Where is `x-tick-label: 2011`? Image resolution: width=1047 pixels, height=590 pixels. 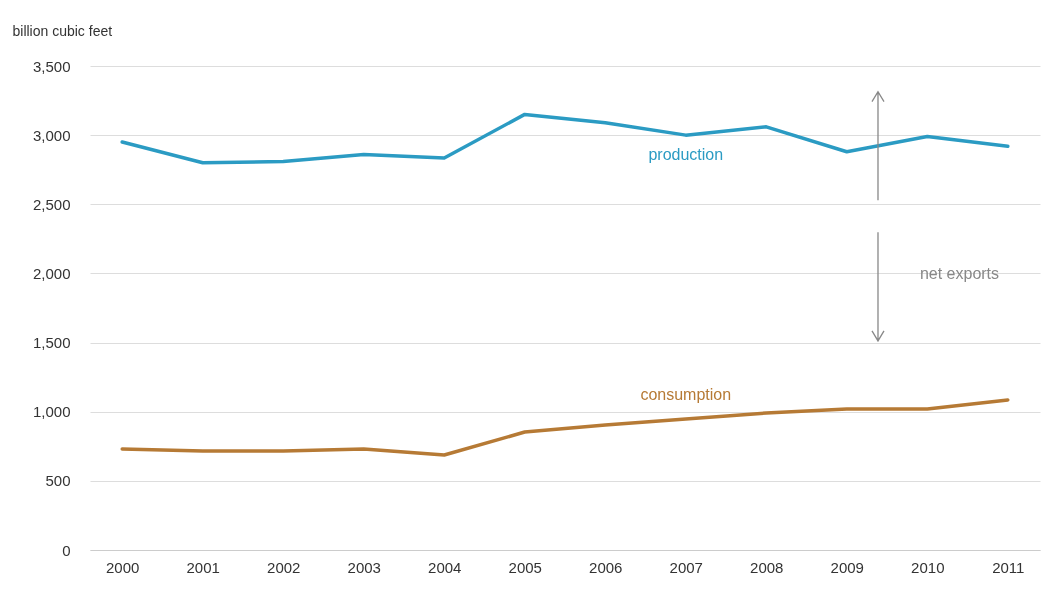 x-tick-label: 2011 is located at coordinates (1008, 567).